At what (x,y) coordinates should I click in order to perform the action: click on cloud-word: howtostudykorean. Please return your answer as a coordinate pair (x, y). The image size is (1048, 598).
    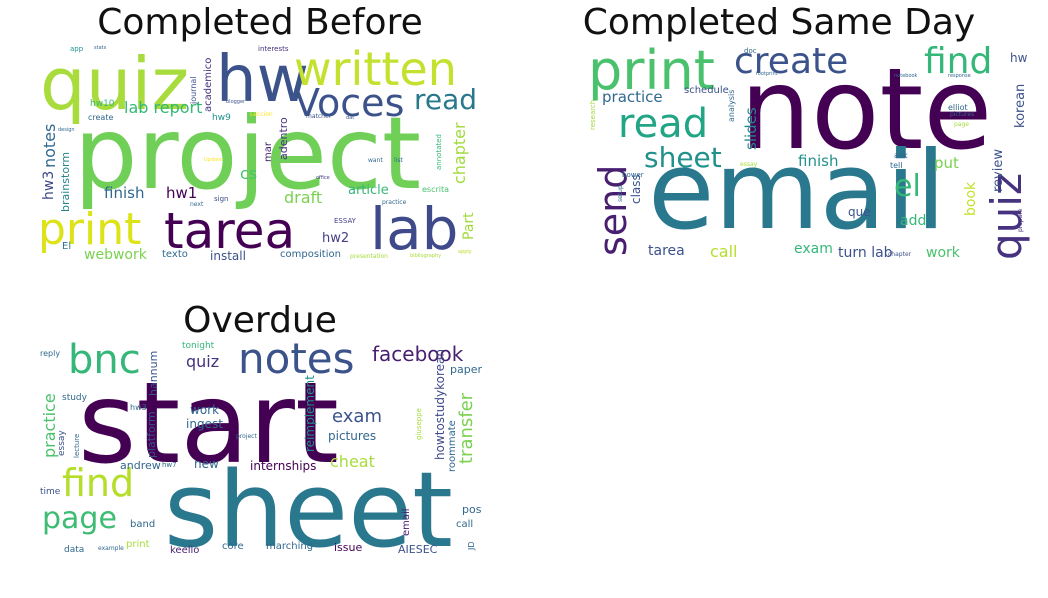
    Looking at the image, I should click on (440, 404).